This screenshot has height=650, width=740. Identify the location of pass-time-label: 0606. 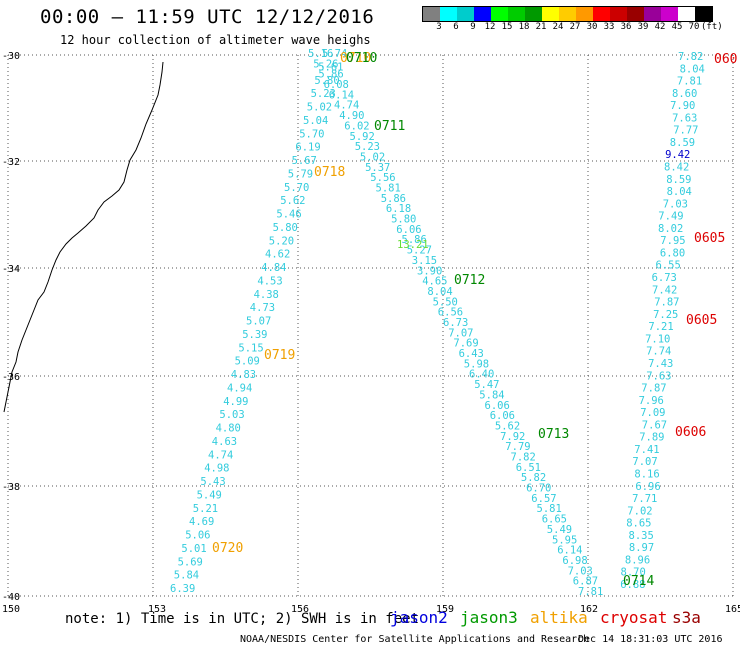
(690, 432).